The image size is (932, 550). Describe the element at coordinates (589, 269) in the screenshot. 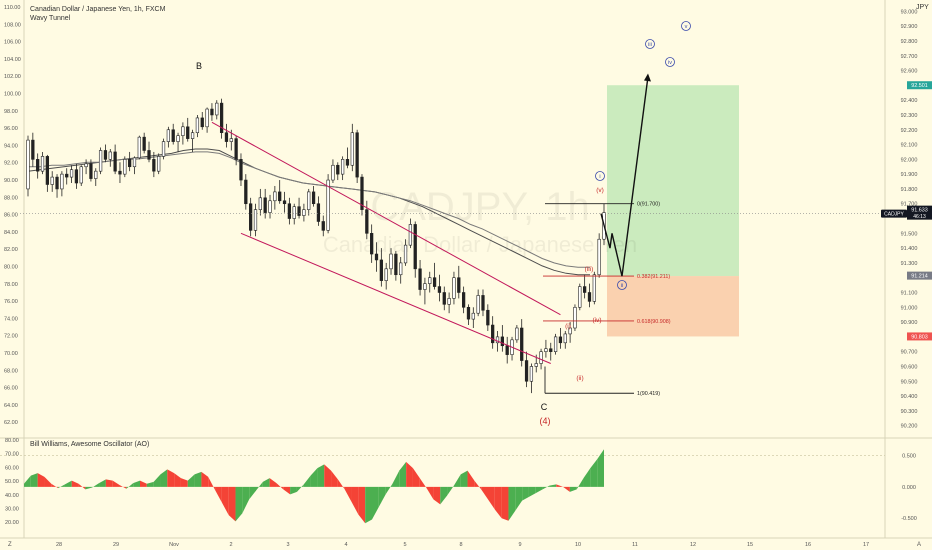

I see `wave-label-minor: (iii)` at that location.